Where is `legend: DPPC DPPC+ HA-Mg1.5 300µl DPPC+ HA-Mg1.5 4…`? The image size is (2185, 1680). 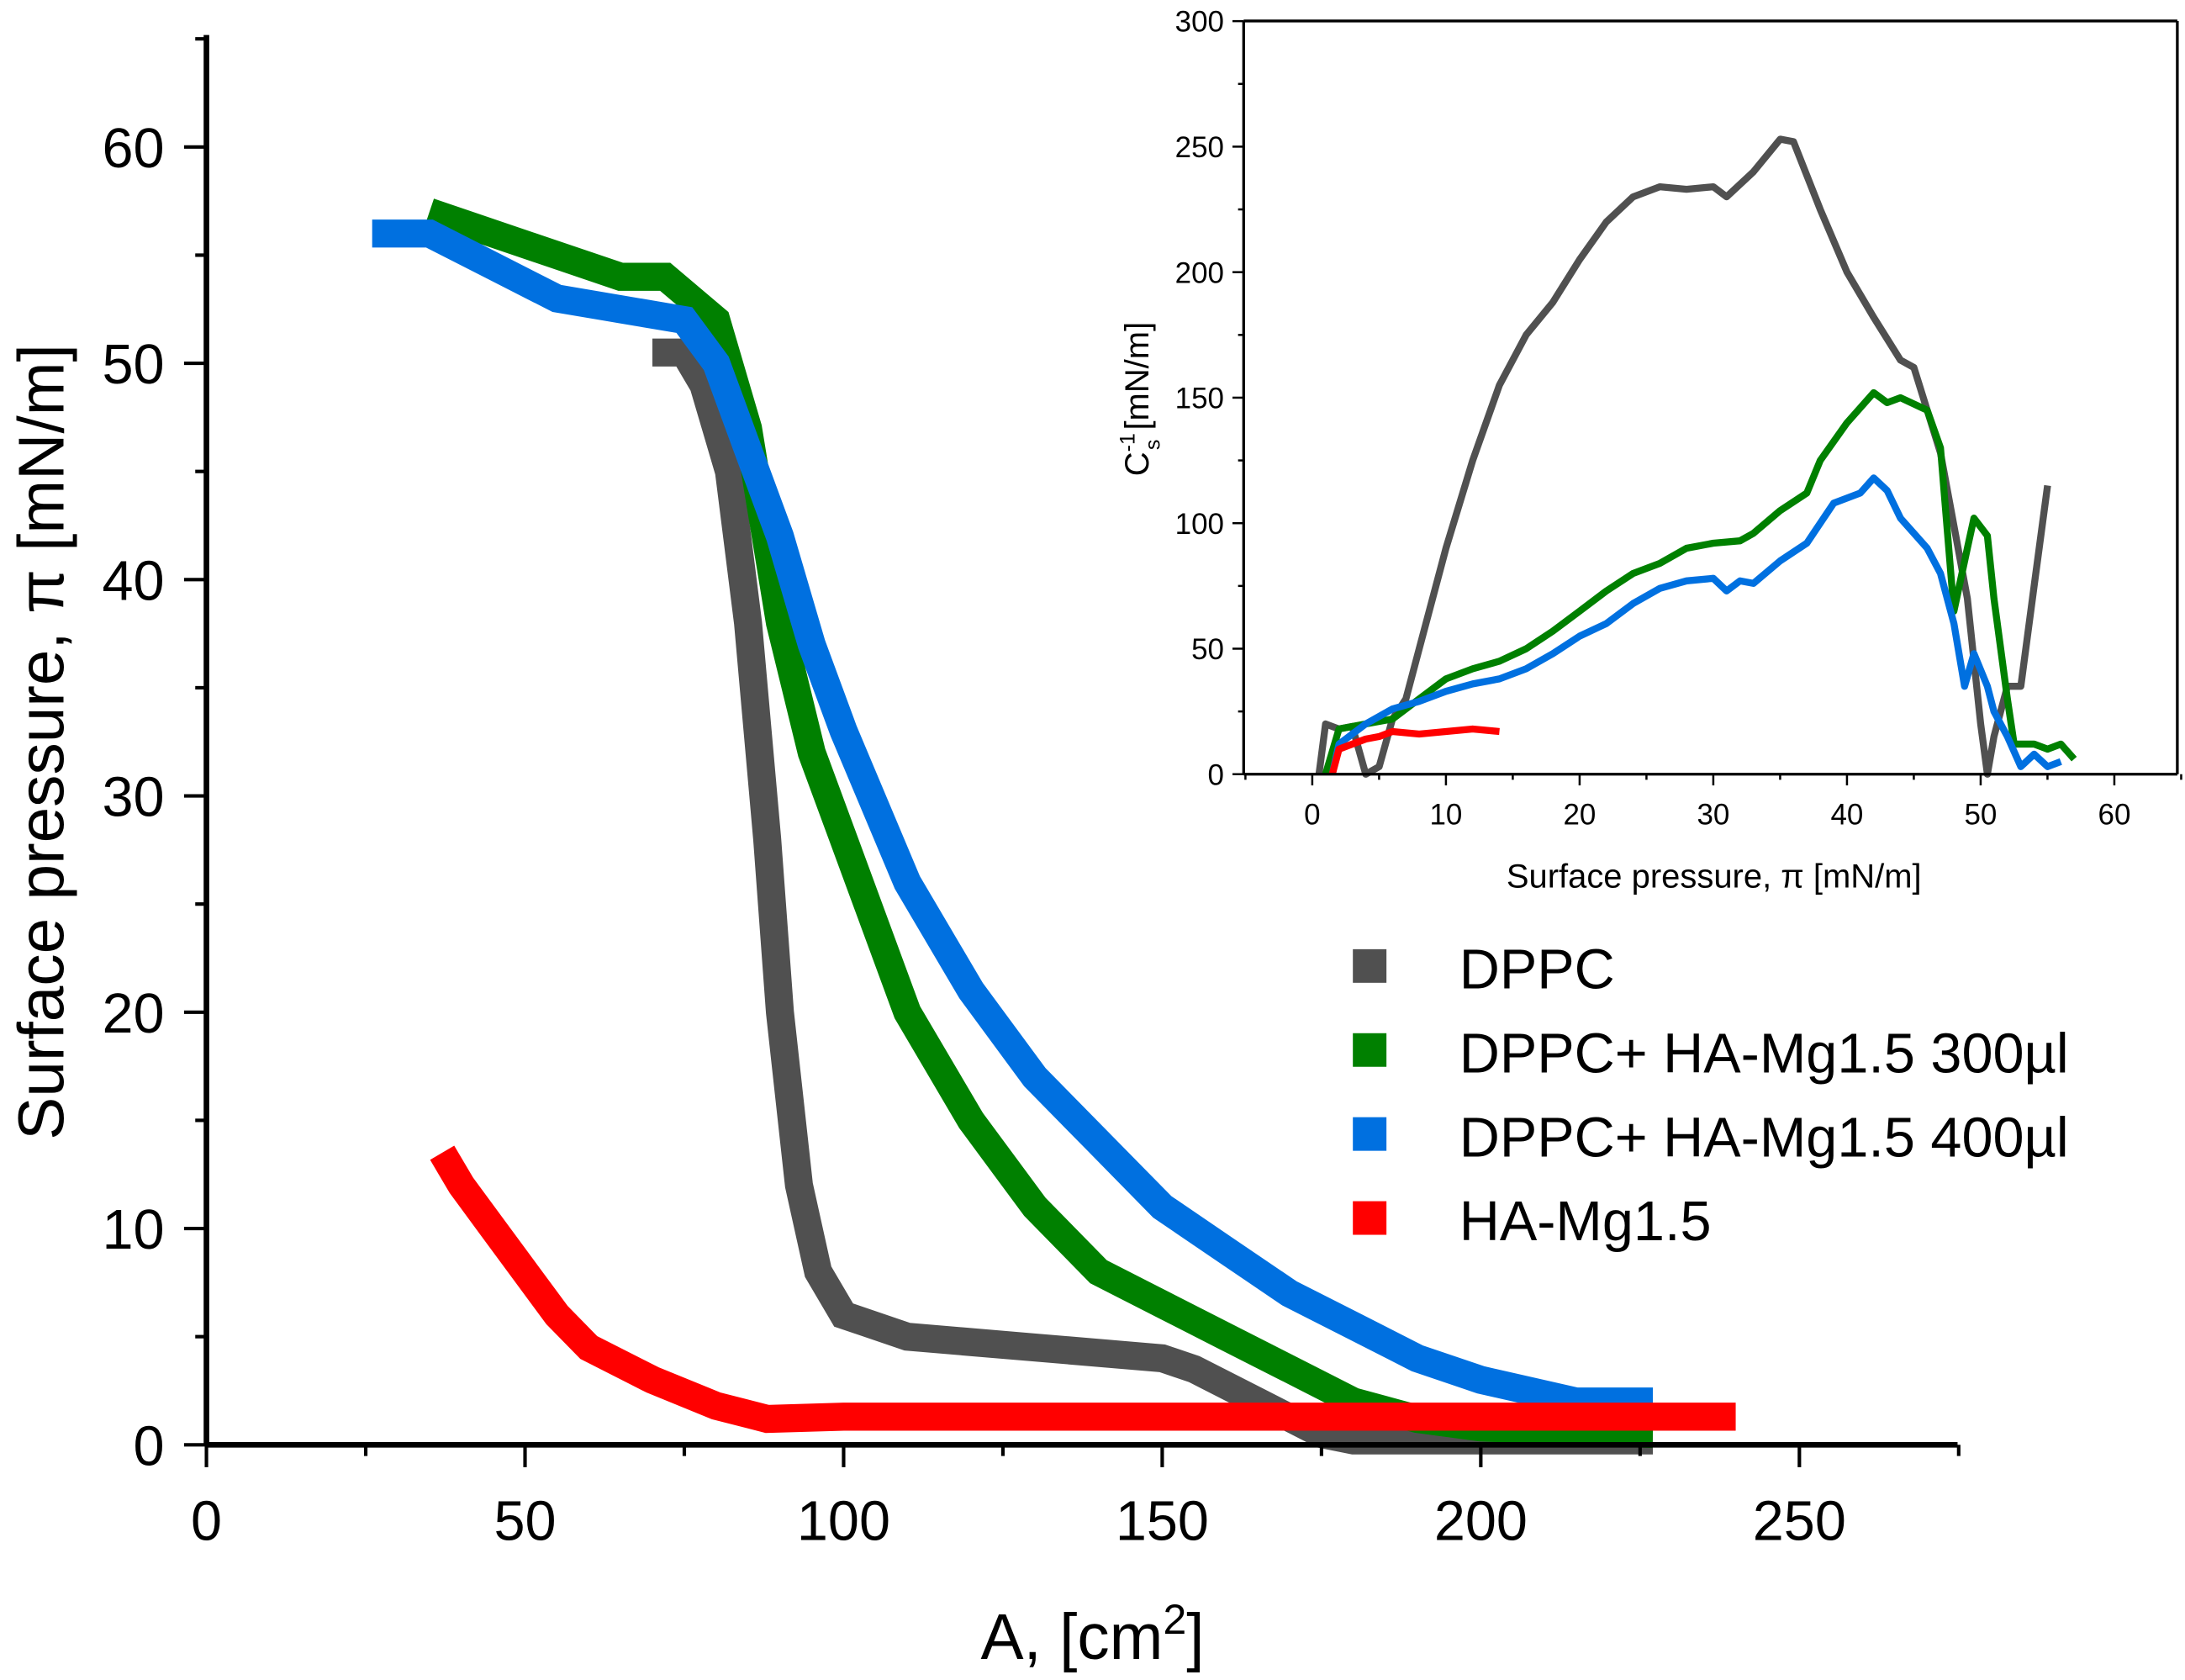 legend: DPPC DPPC+ HA-Mg1.5 300µl DPPC+ HA-Mg1.5 4… is located at coordinates (1711, 1095).